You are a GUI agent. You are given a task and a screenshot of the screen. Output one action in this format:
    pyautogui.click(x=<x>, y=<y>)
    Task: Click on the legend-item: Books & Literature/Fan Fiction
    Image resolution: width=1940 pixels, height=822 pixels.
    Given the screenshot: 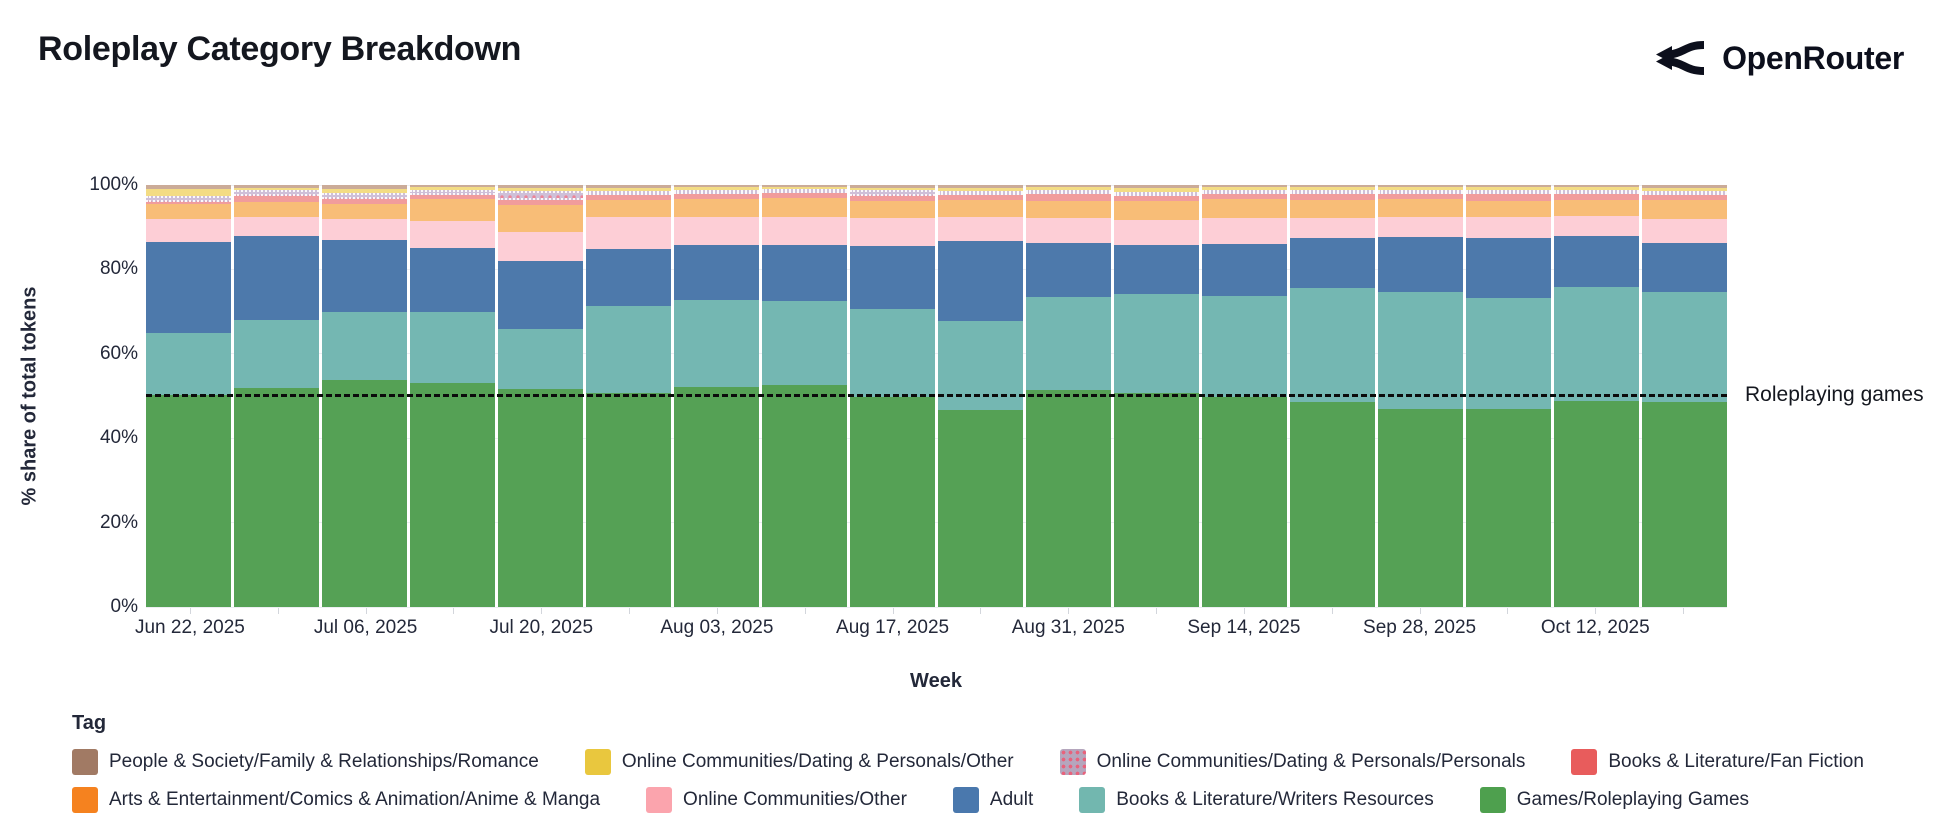 What is the action you would take?
    pyautogui.click(x=1717, y=762)
    